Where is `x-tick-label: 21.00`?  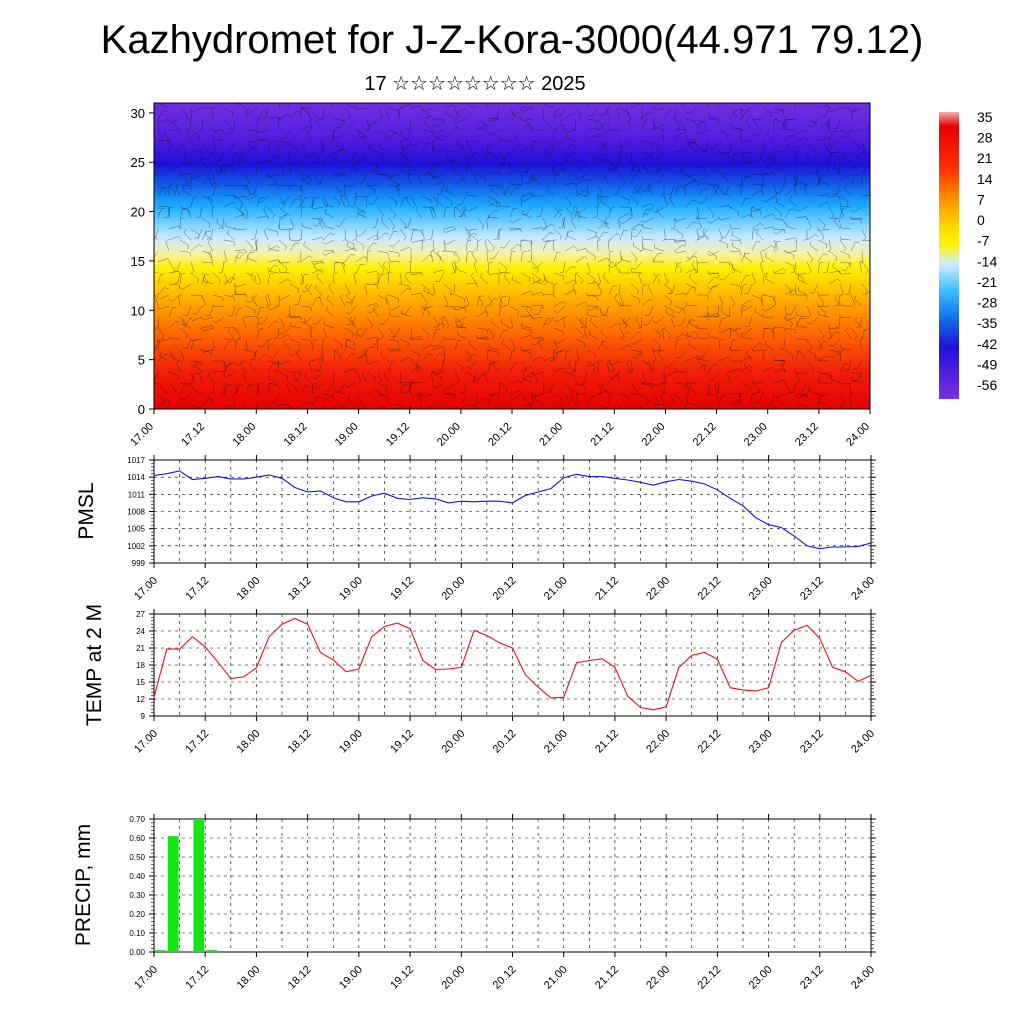
x-tick-label: 21.00 is located at coordinates (556, 978).